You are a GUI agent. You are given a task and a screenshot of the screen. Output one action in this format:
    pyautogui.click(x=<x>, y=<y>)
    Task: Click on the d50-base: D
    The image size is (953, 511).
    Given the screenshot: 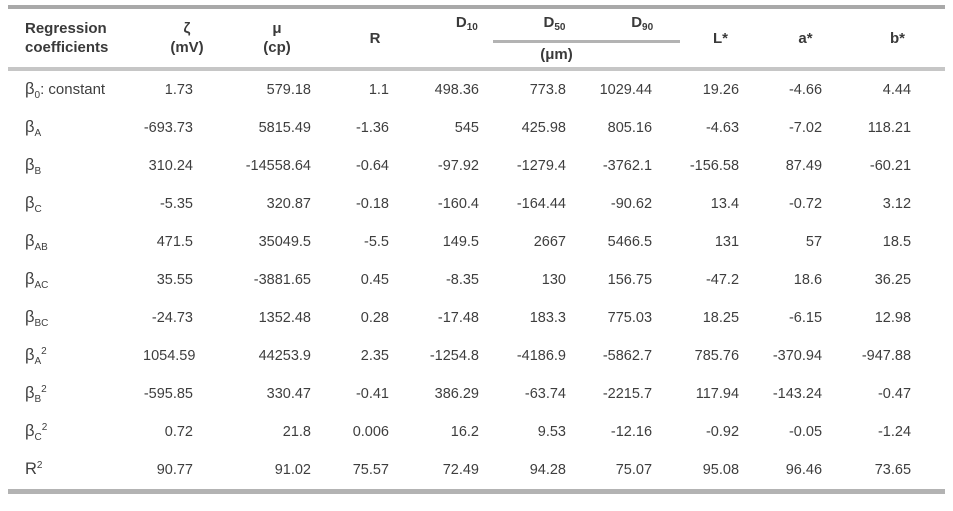 What is the action you would take?
    pyautogui.click(x=549, y=22)
    